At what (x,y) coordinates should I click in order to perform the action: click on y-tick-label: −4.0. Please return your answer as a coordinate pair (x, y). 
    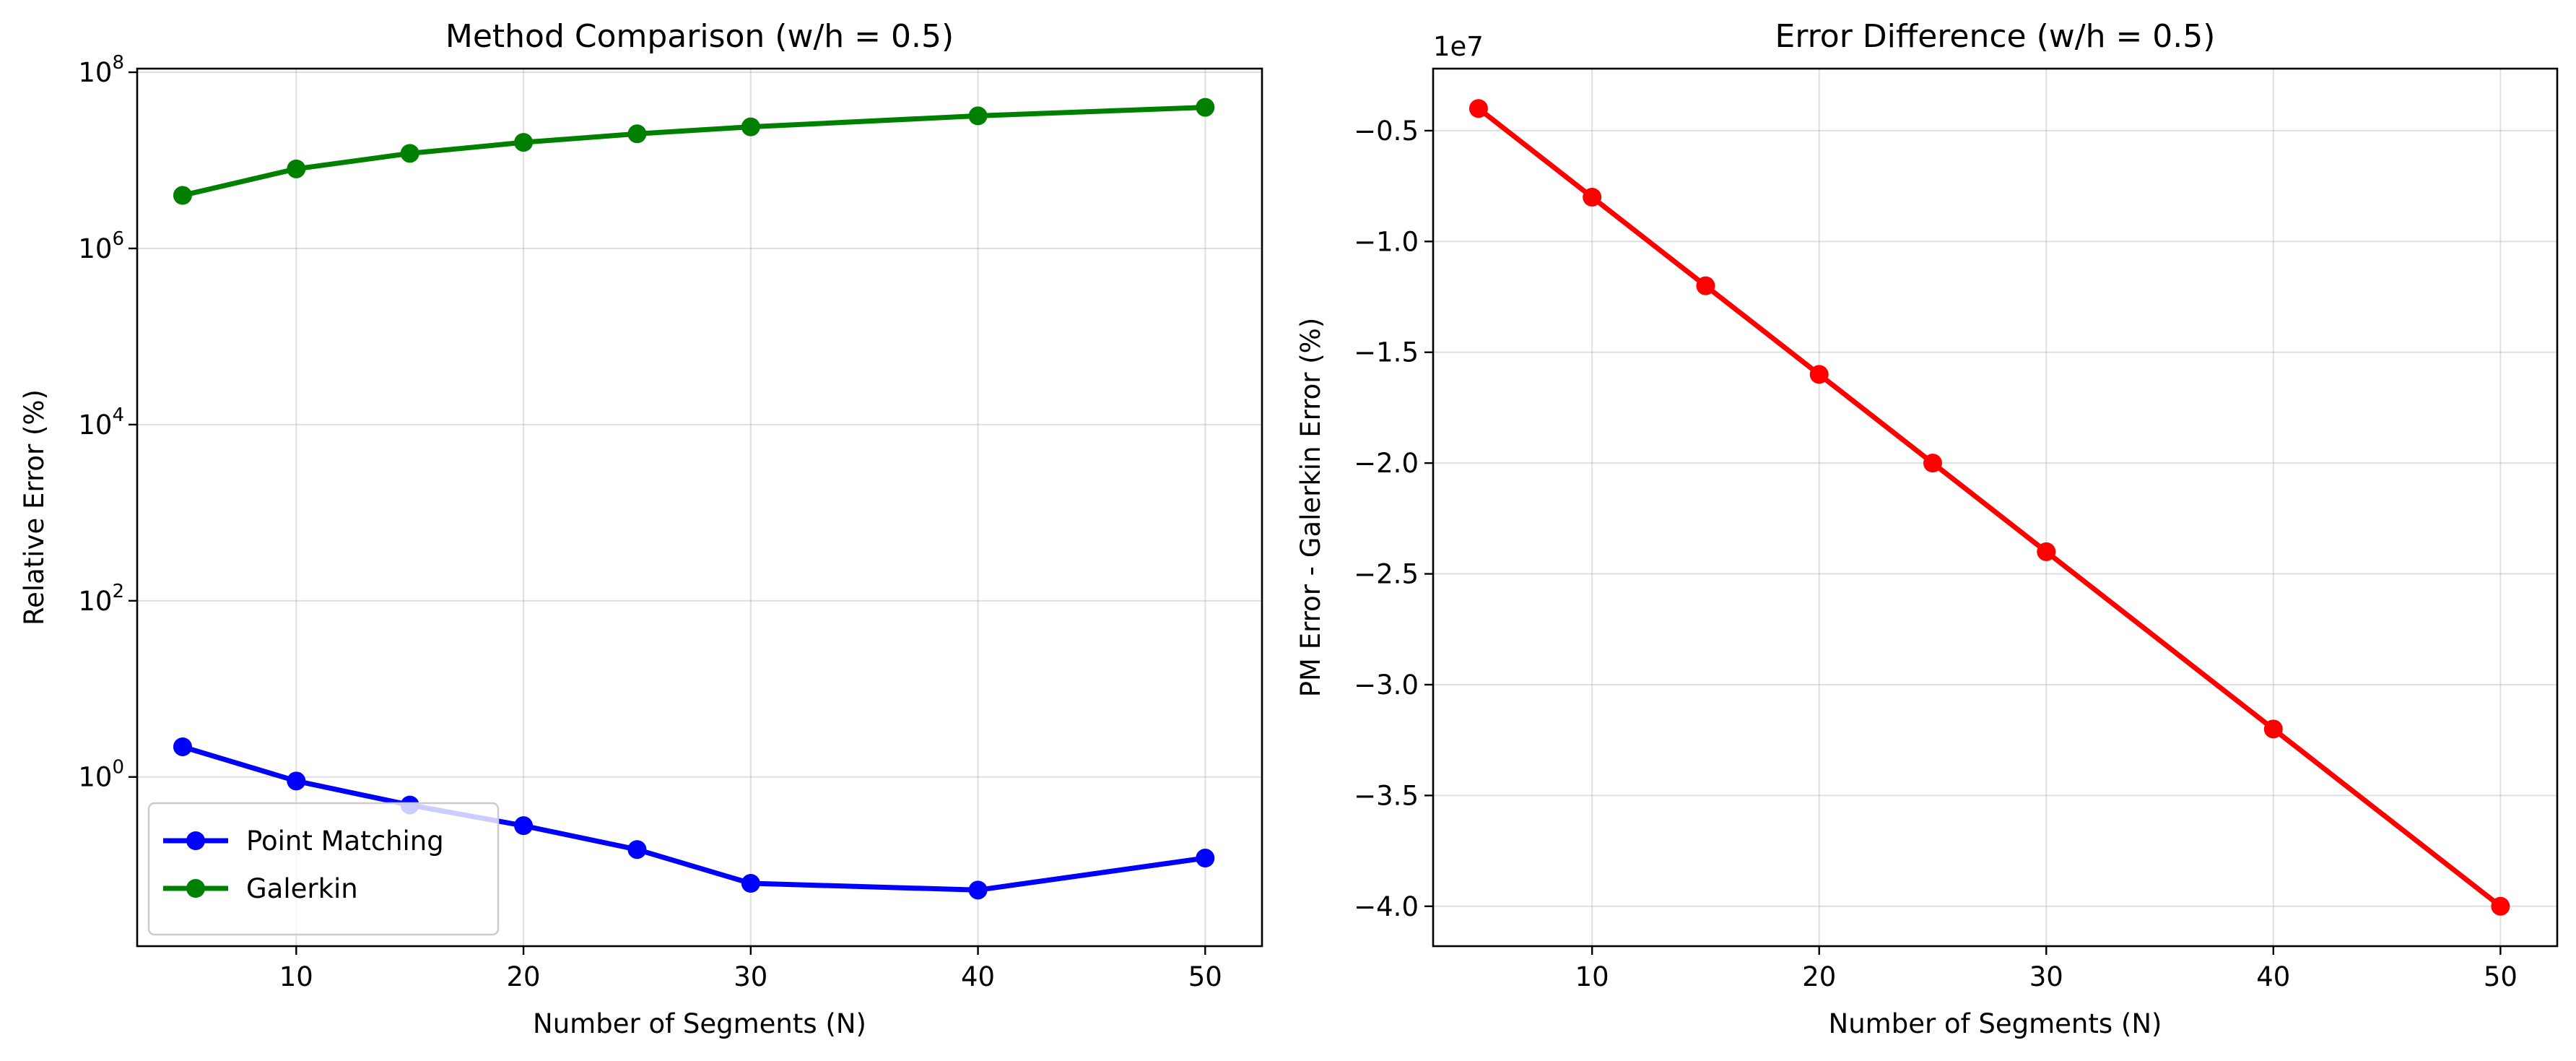
    Looking at the image, I should click on (1386, 906).